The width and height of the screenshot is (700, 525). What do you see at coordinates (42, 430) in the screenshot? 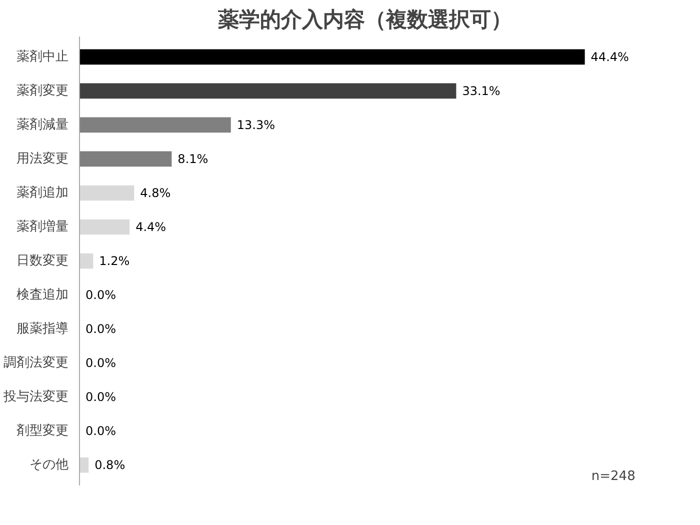
I see `y-tick-label: 剤型変更` at bounding box center [42, 430].